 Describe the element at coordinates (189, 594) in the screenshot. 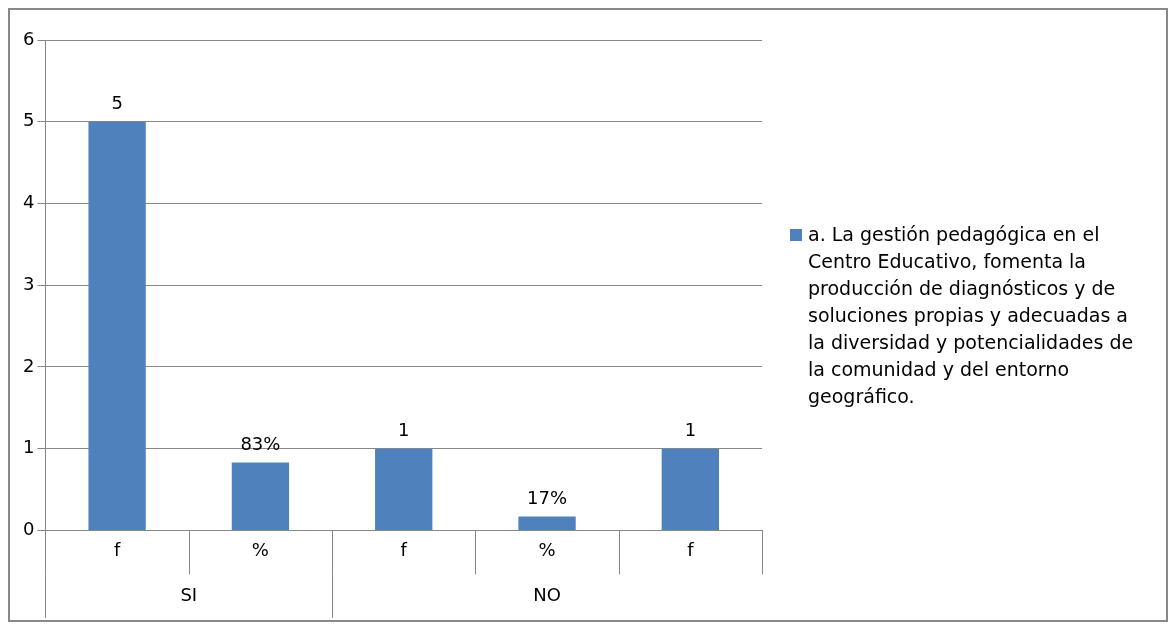

I see `text: SI` at that location.